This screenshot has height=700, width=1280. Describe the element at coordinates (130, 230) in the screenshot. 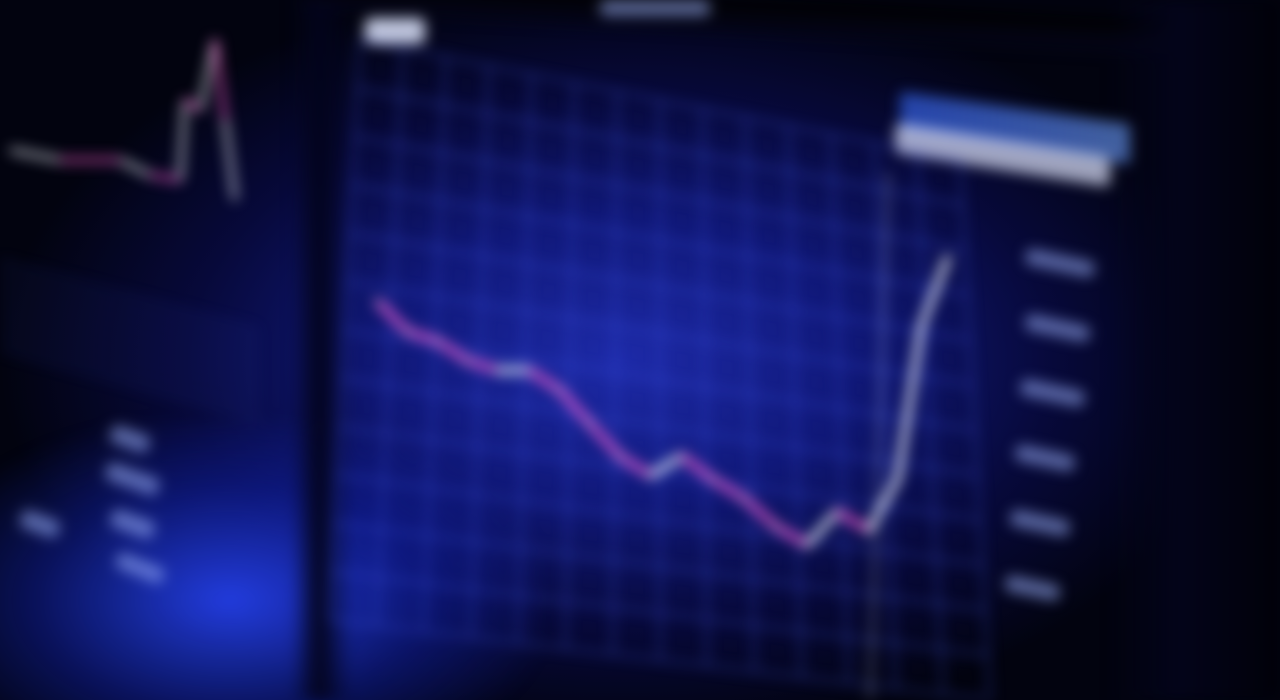

I see `mini-chart` at that location.